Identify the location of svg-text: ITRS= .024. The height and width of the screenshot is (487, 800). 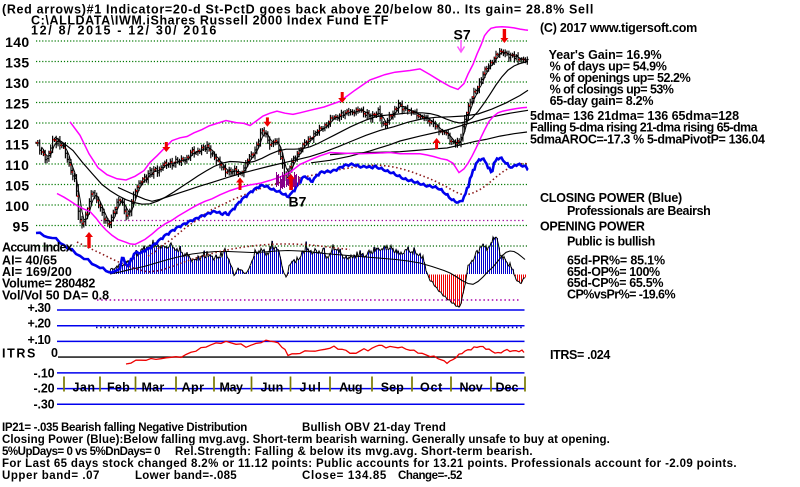
(580, 355).